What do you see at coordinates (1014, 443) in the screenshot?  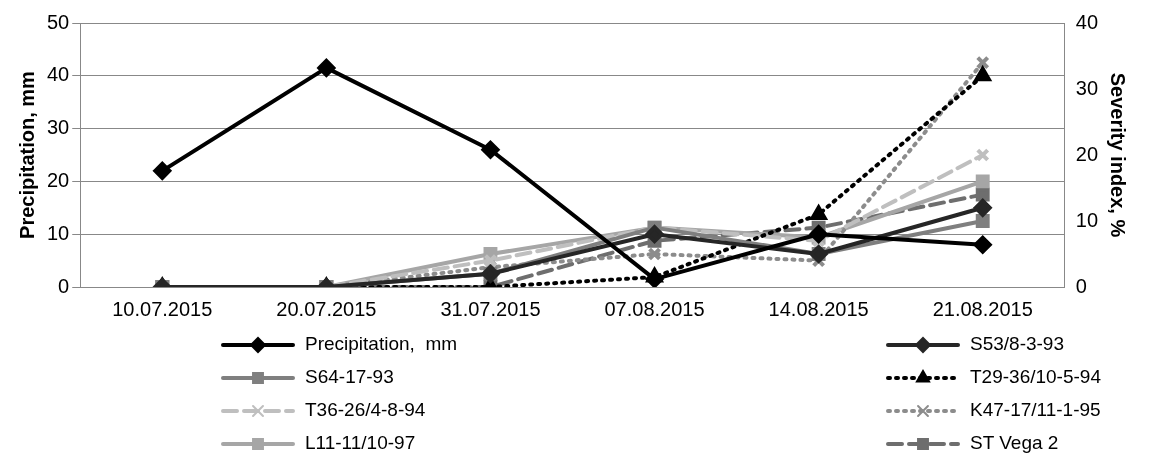 I see `legend-label: ST Vega 2` at bounding box center [1014, 443].